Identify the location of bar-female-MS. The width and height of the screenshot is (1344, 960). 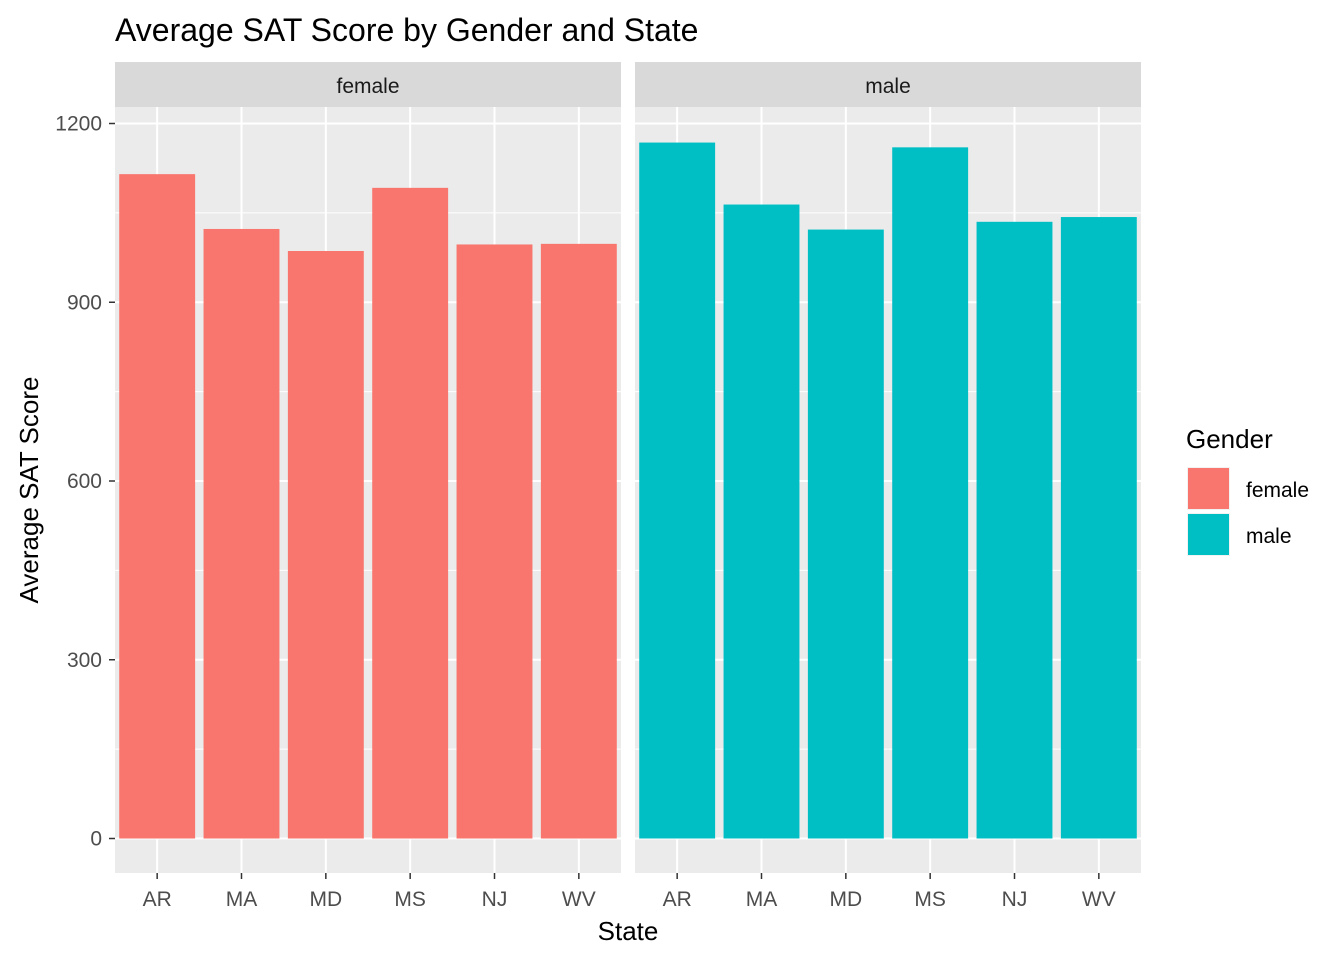
(410, 513).